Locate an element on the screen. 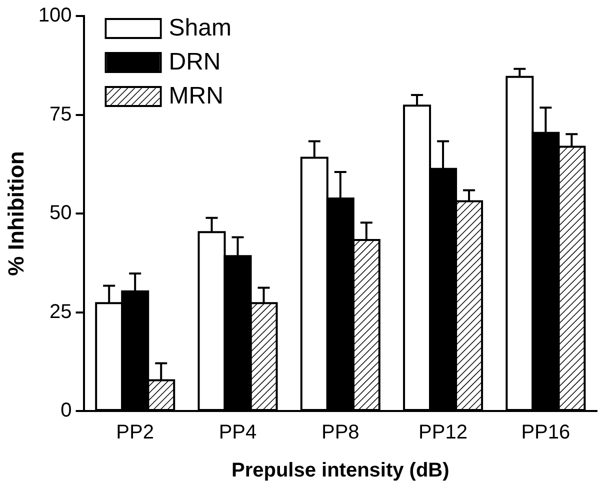 This screenshot has width=599, height=487. legend-label: MRN is located at coordinates (196, 96).